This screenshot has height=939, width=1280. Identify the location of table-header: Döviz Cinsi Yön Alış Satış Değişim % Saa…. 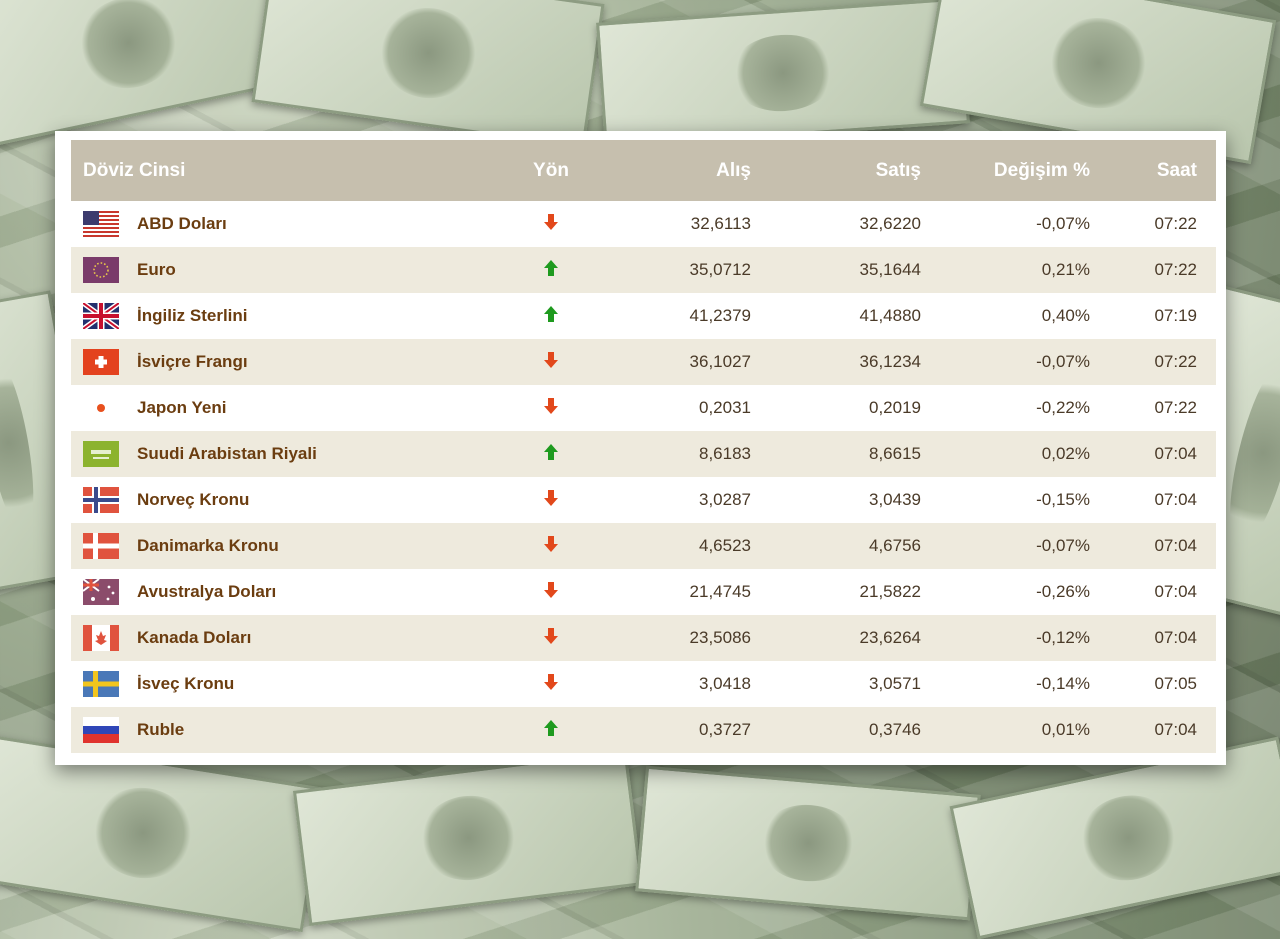
(643, 170).